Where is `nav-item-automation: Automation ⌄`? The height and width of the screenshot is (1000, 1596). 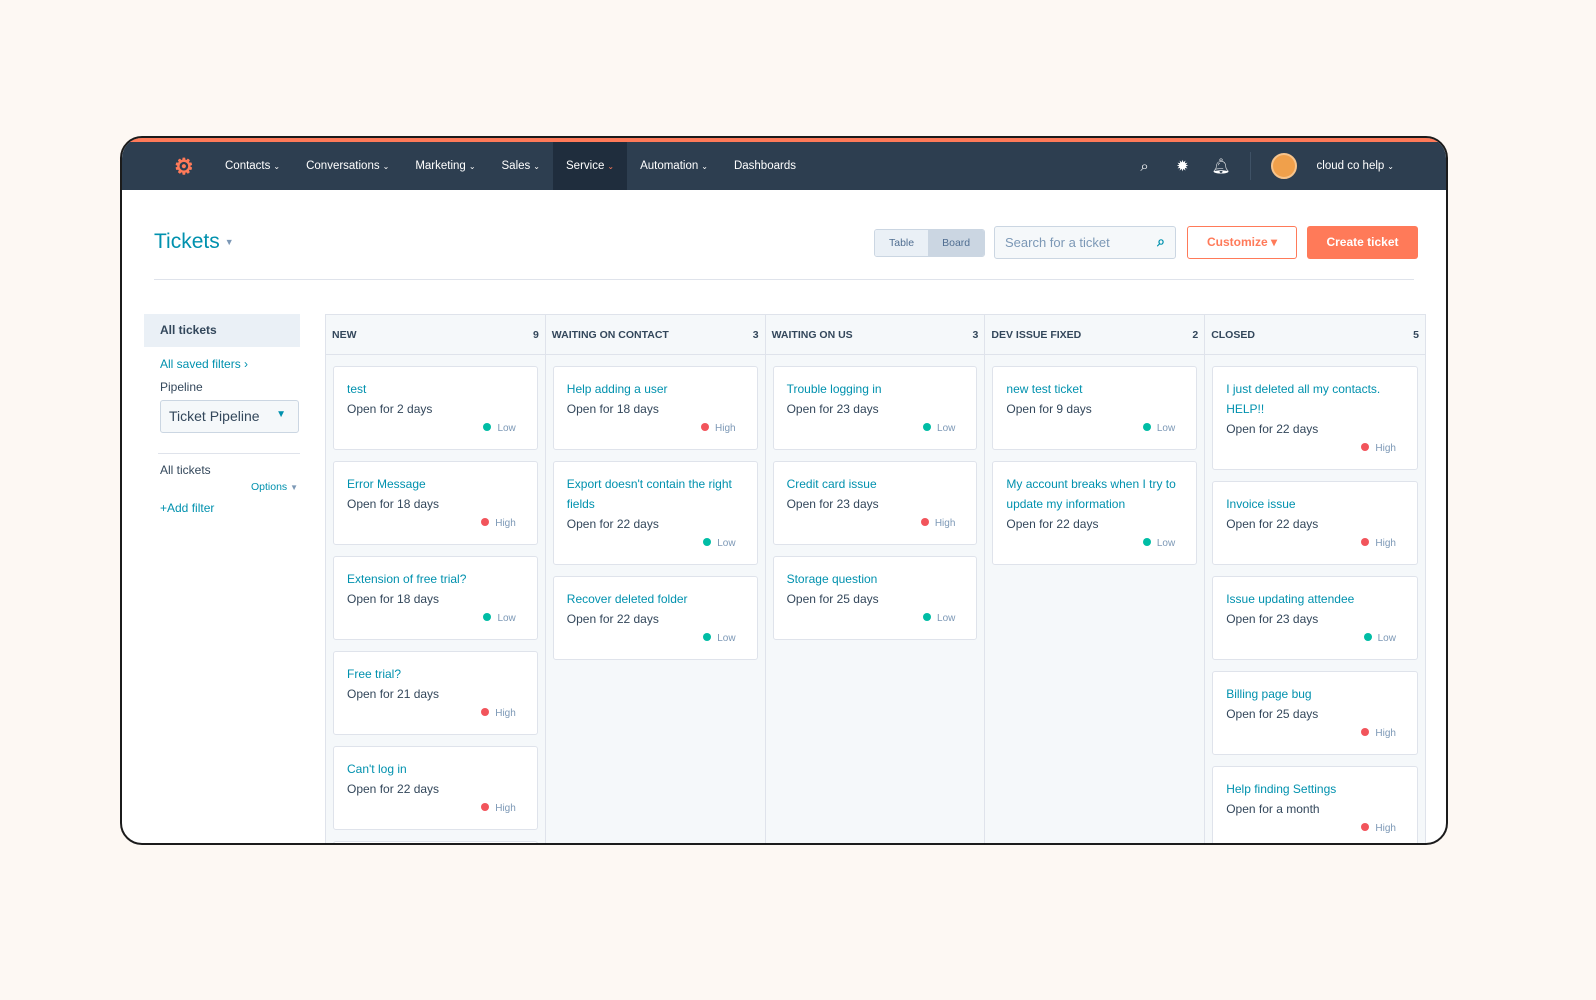 nav-item-automation: Automation ⌄ is located at coordinates (674, 166).